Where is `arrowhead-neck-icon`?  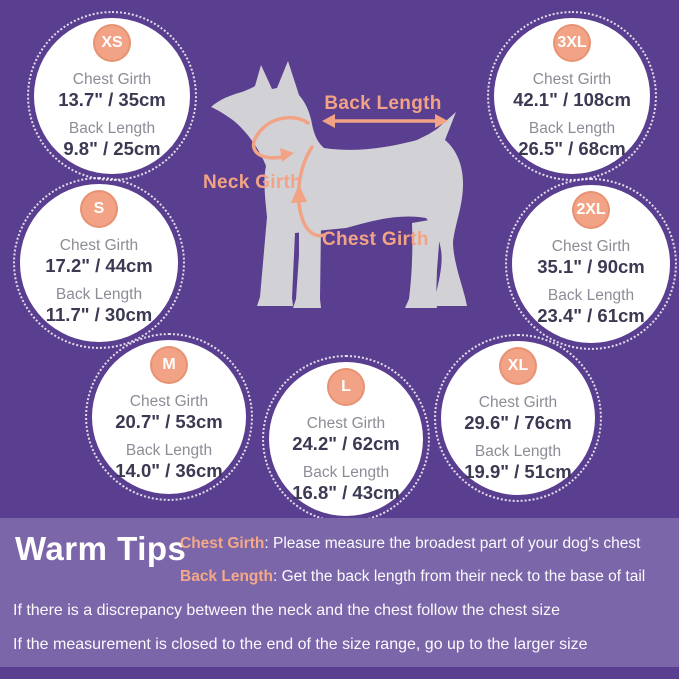
arrowhead-neck-icon is located at coordinates (287, 155).